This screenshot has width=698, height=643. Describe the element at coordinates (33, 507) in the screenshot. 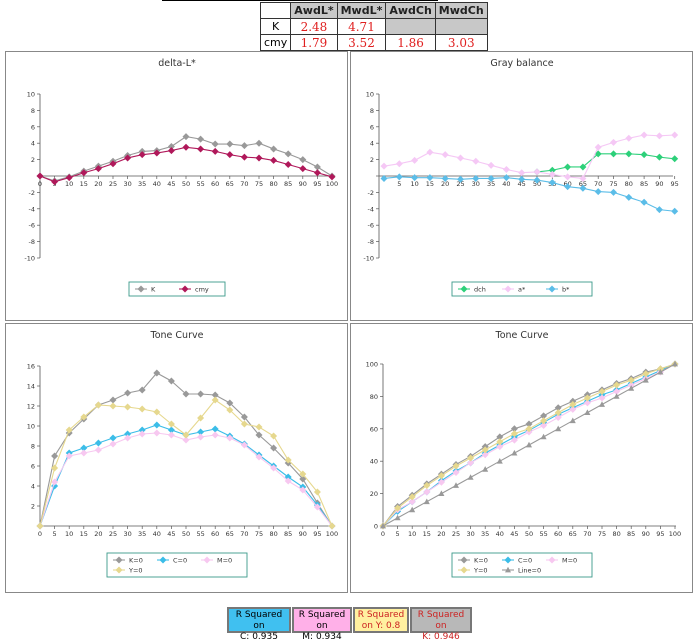

I see `y-tick-label: 2` at that location.